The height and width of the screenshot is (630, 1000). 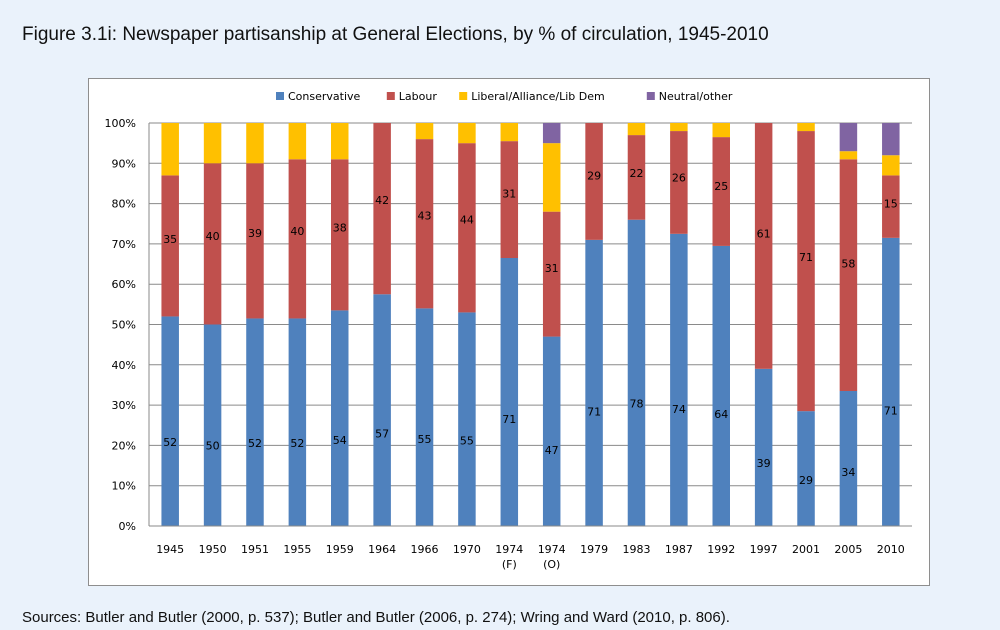 What do you see at coordinates (848, 264) in the screenshot?
I see `data-label: 58` at bounding box center [848, 264].